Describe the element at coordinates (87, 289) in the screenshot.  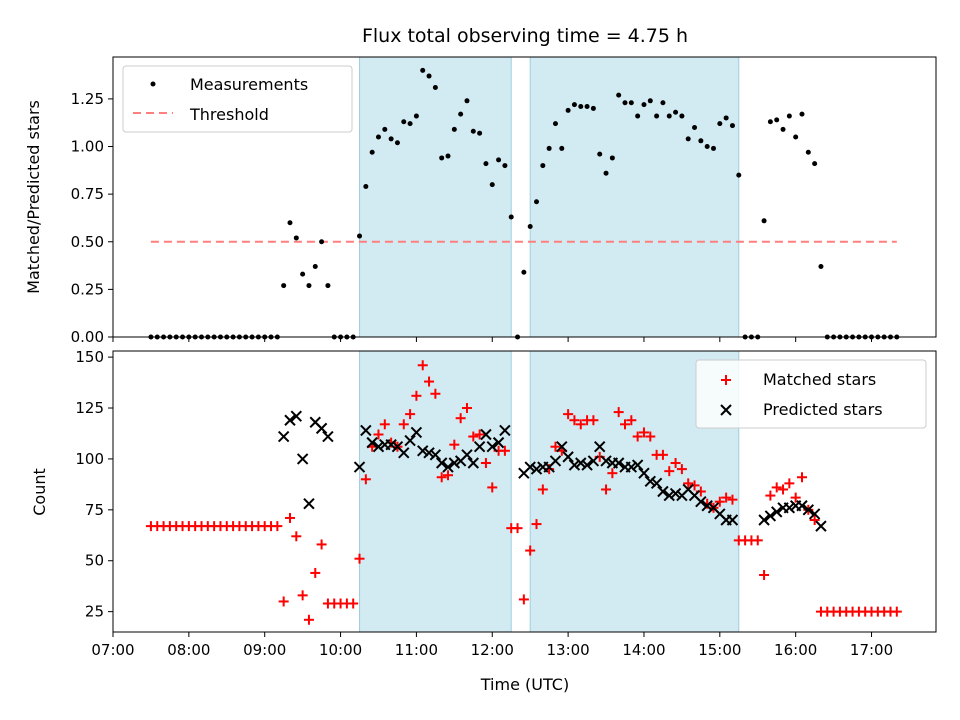
I see `y-tick-label: 0.25` at that location.